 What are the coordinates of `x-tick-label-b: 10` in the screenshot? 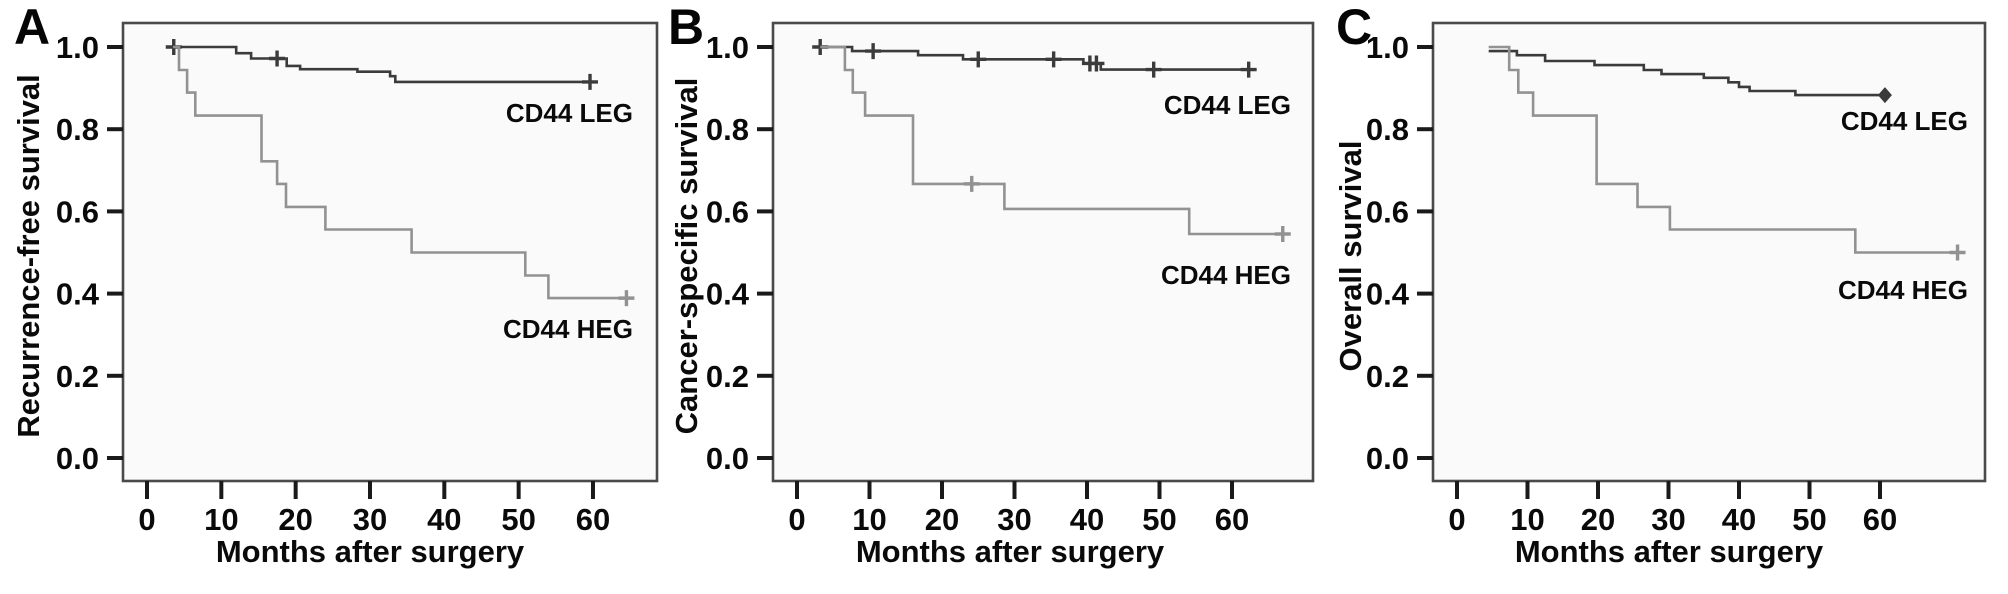 It's located at (869, 519).